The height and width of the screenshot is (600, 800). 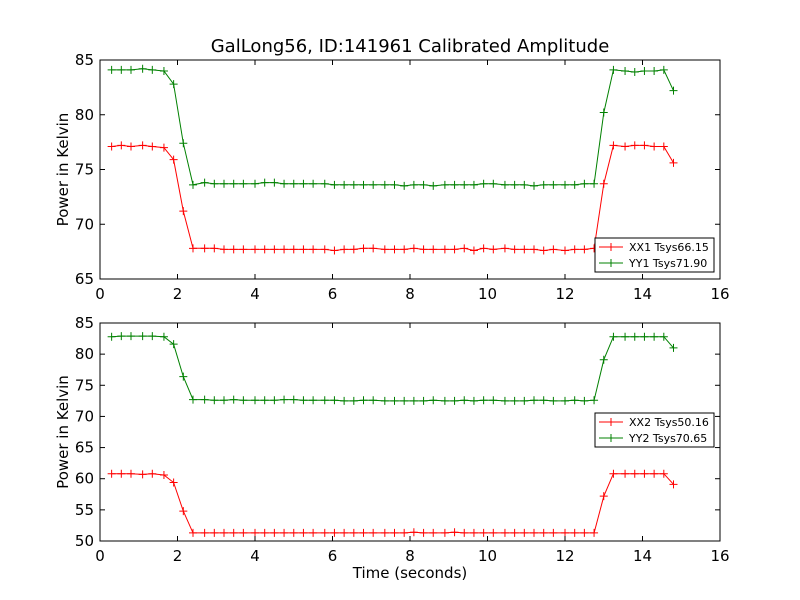 What do you see at coordinates (654, 247) in the screenshot?
I see `legend-item: XX1 Tsys66.15` at bounding box center [654, 247].